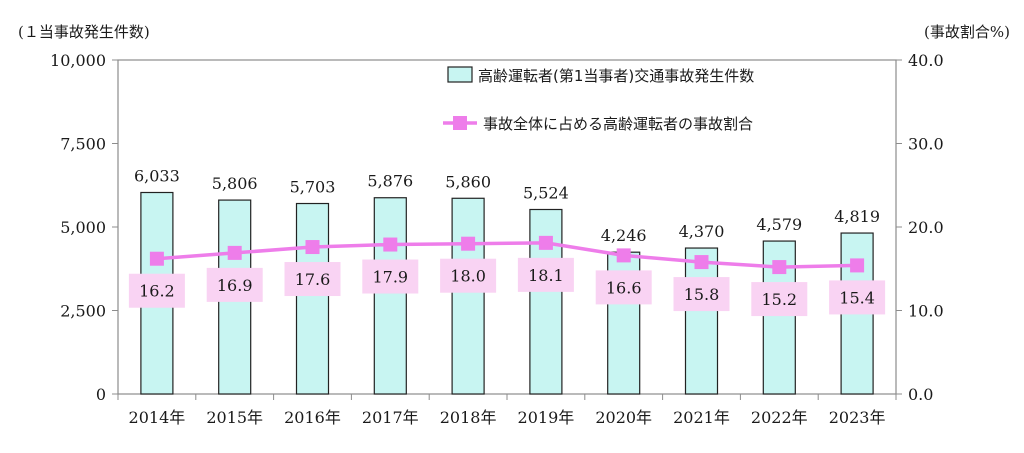 The width and height of the screenshot is (1024, 453). What do you see at coordinates (926, 144) in the screenshot?
I see `right-tick-label: 30.0` at bounding box center [926, 144].